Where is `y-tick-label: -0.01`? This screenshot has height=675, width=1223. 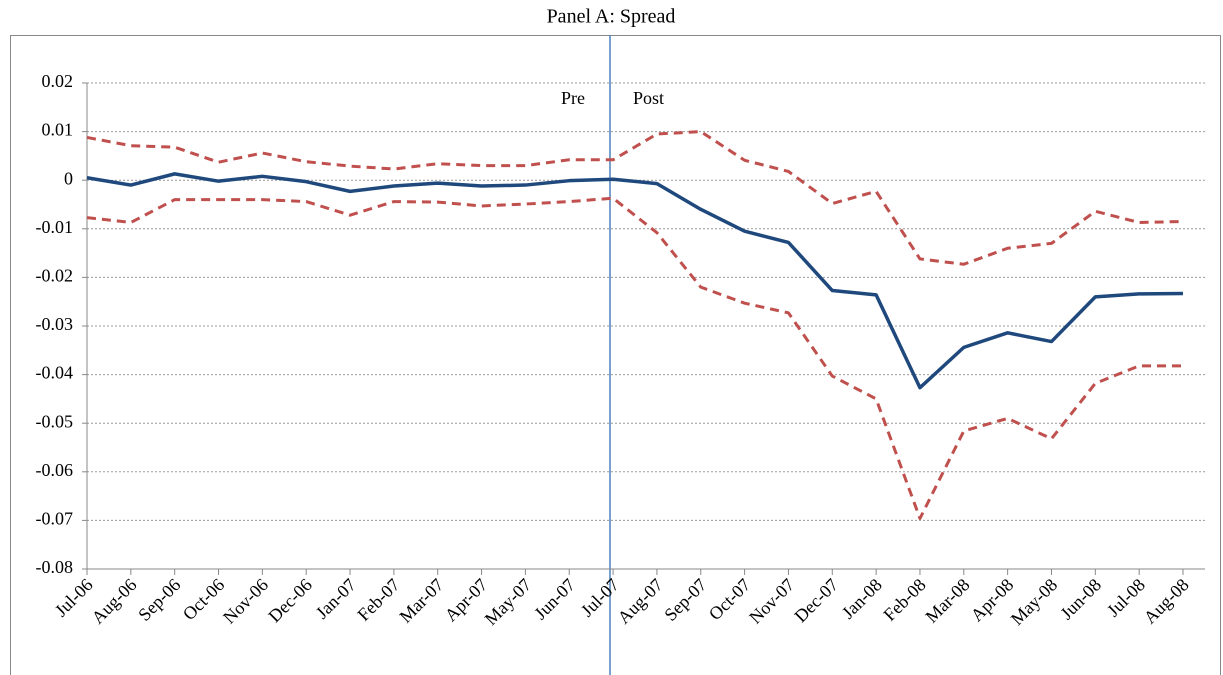 y-tick-label: -0.01 is located at coordinates (55, 227).